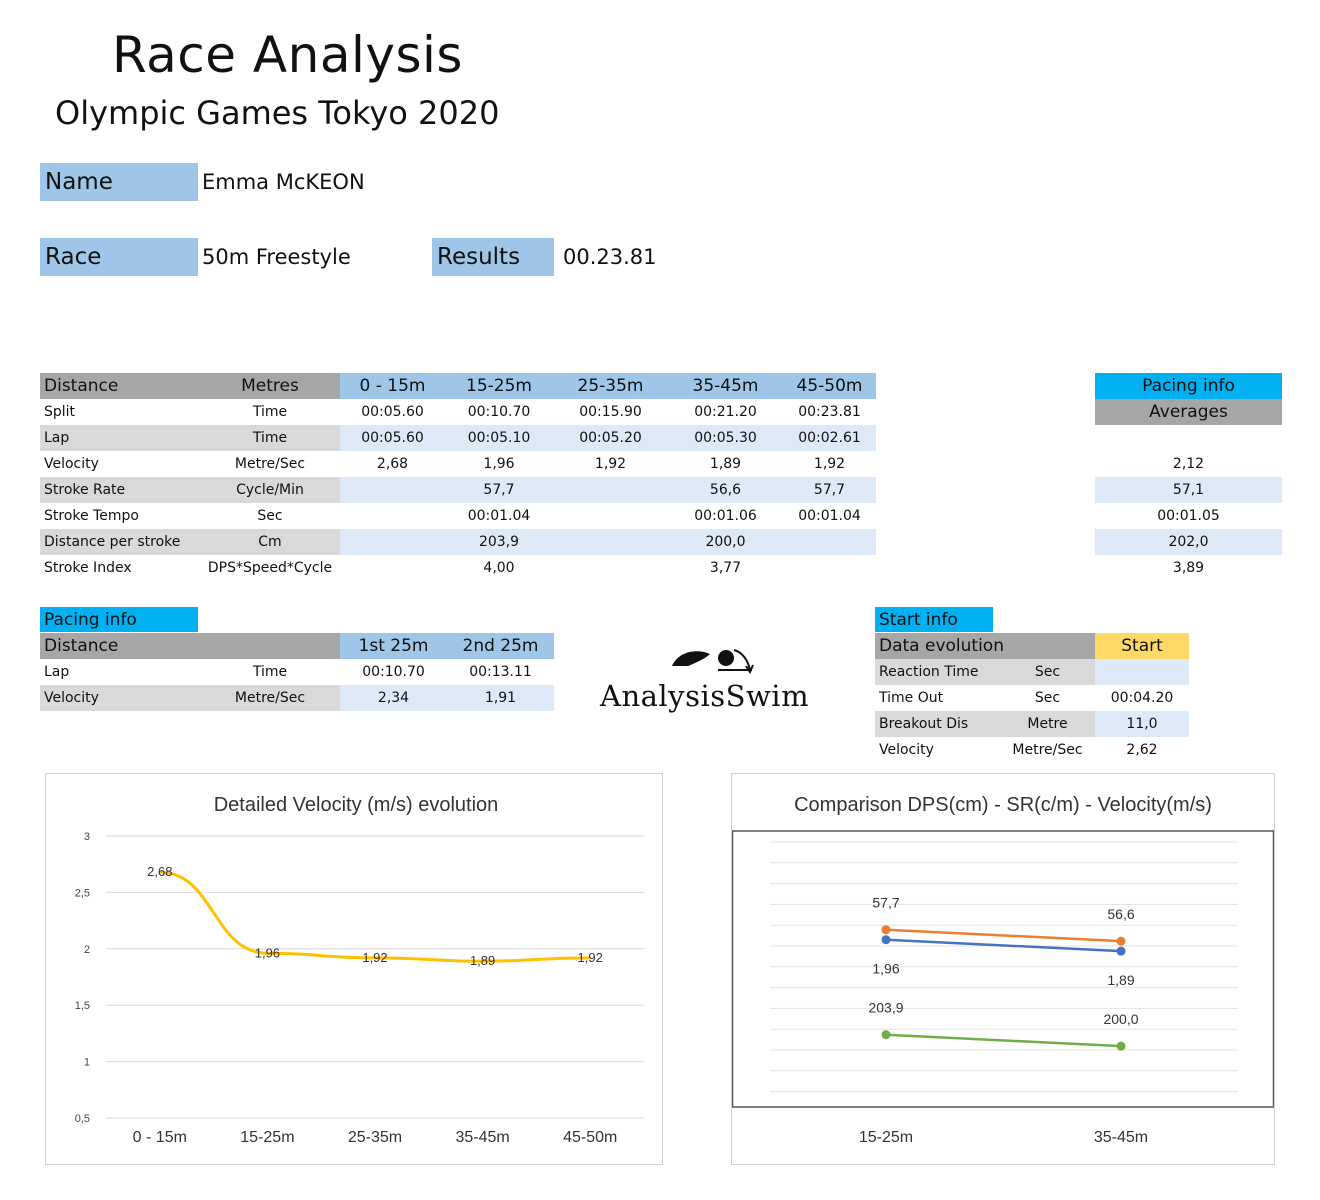 This screenshot has width=1320, height=1200. What do you see at coordinates (1142, 724) in the screenshot?
I see `table-cell: 11,0` at bounding box center [1142, 724].